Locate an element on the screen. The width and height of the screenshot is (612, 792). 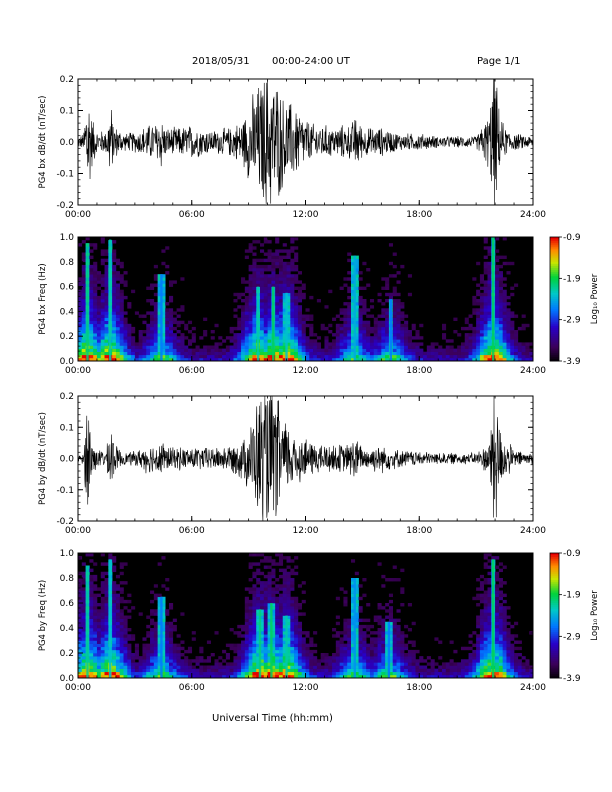
burst-streak is located at coordinates (87, 621).